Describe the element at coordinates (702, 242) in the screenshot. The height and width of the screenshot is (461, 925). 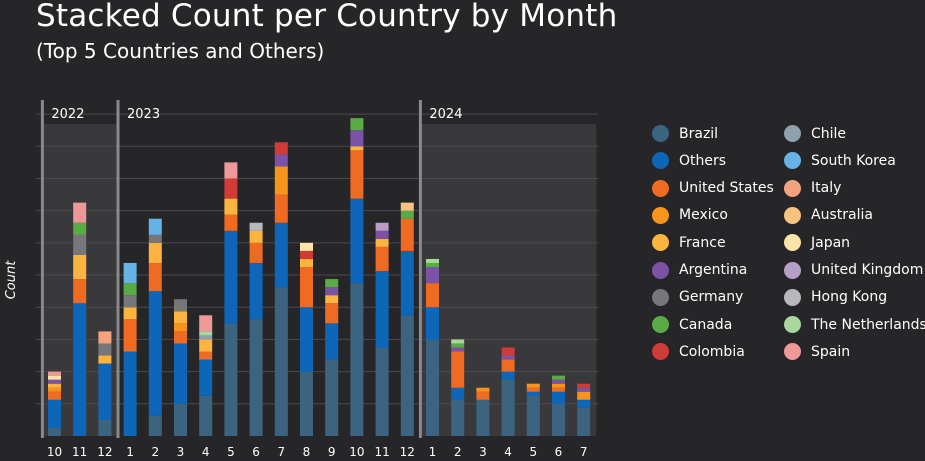
I see `legend-label: France` at that location.